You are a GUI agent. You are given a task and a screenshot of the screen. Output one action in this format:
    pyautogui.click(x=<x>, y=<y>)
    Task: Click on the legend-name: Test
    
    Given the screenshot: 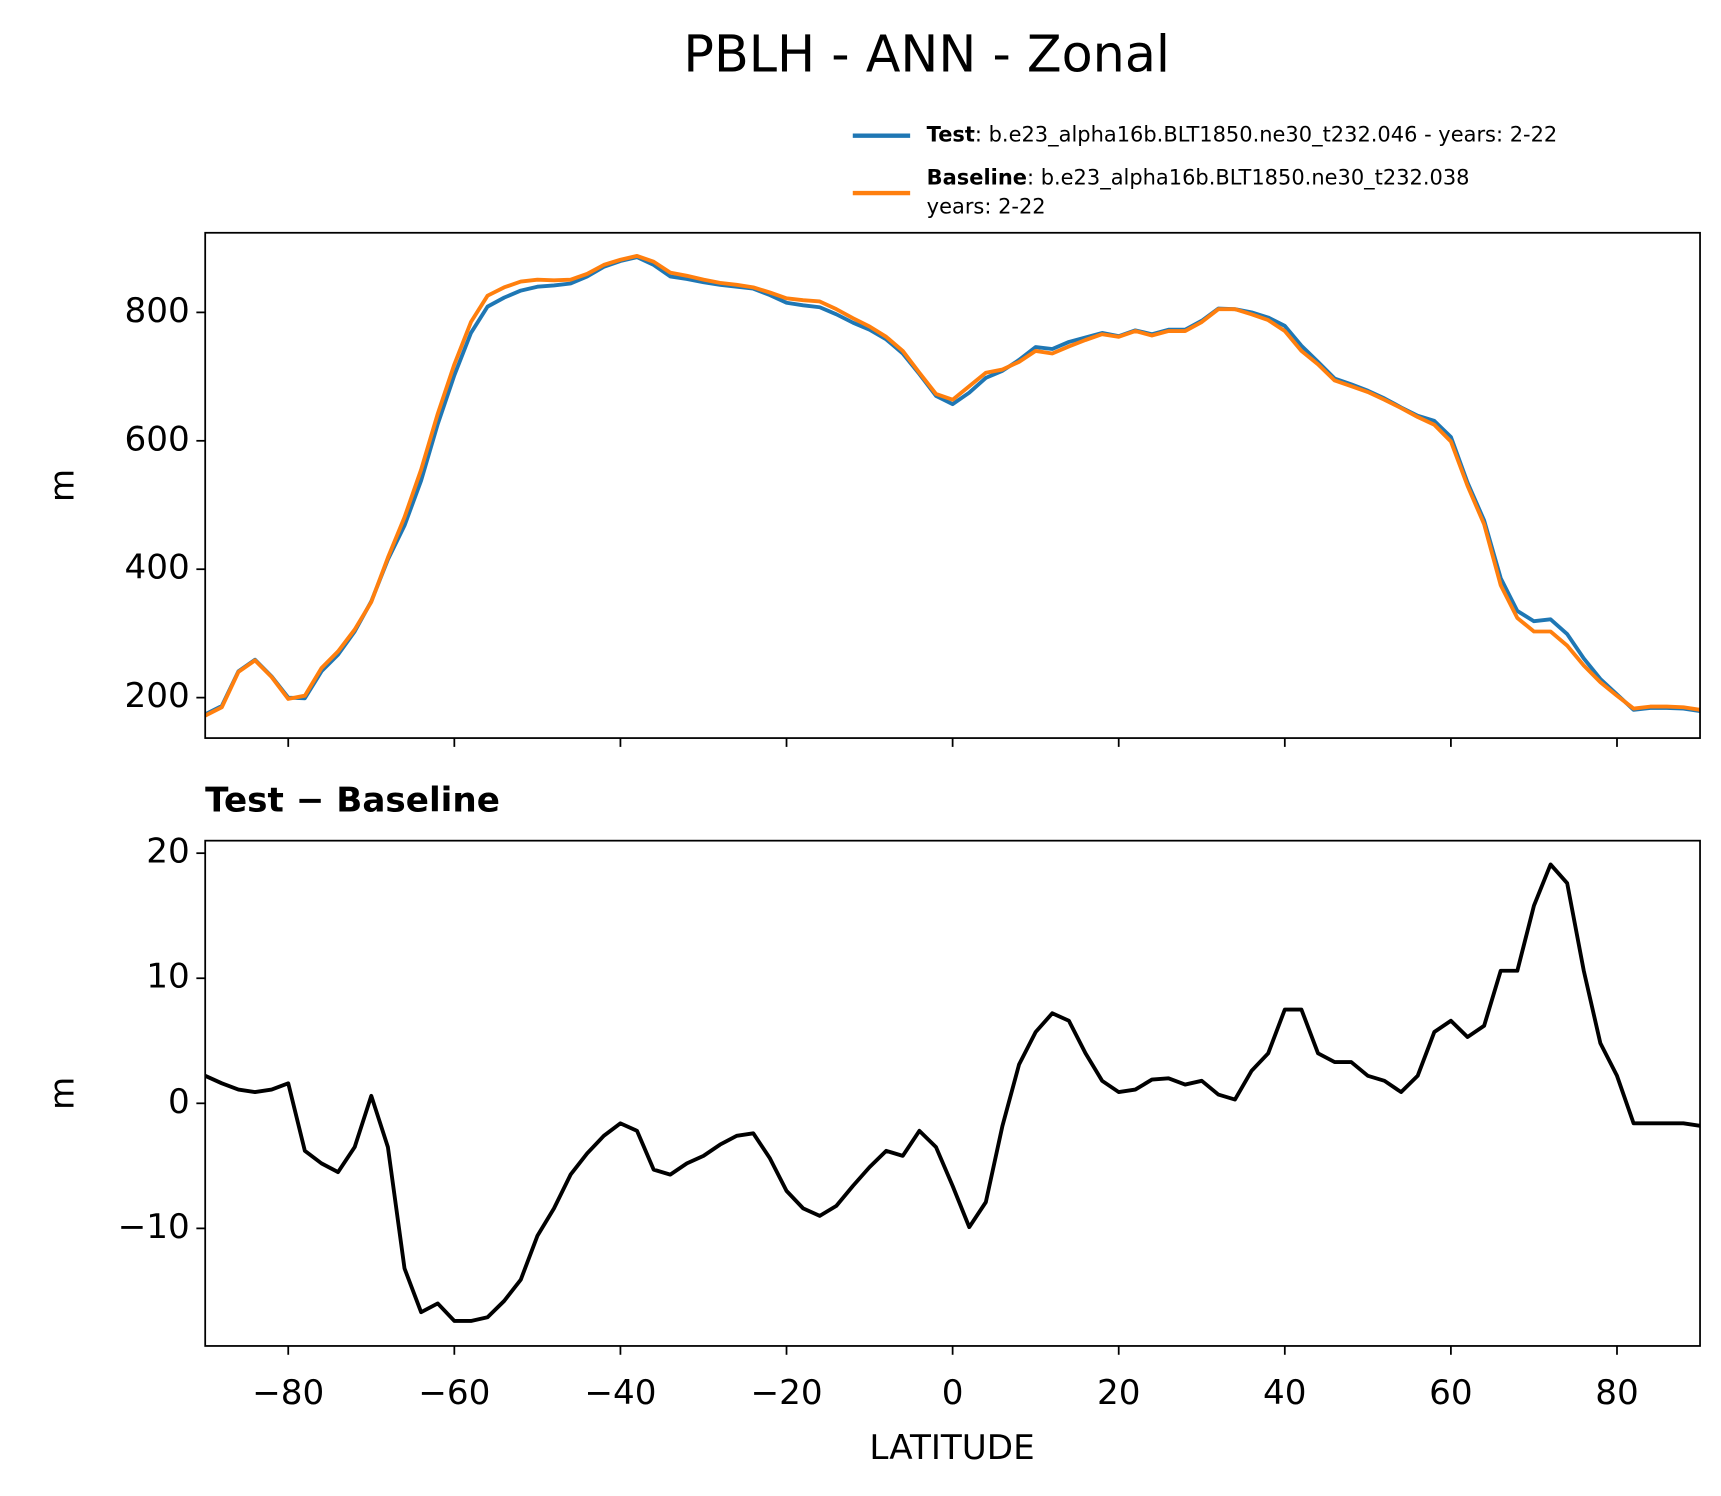 What is the action you would take?
    pyautogui.click(x=951, y=135)
    